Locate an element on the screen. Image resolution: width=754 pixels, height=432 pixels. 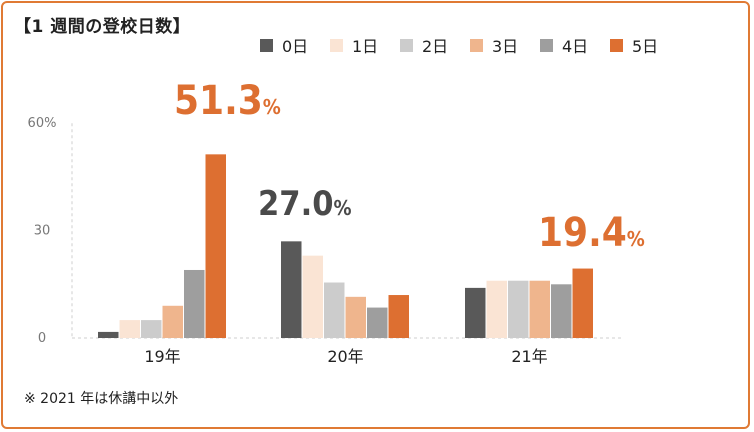
annotation-label: 27.0% is located at coordinates (305, 204).